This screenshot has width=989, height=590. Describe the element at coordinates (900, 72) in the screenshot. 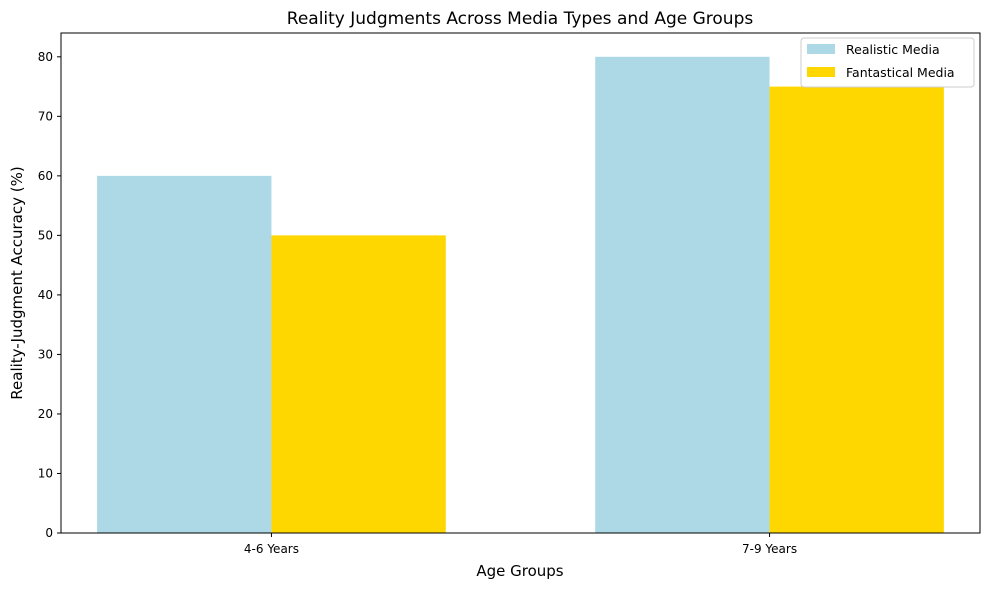

I see `legend-label-fantastical-media: Fantastical Media` at that location.